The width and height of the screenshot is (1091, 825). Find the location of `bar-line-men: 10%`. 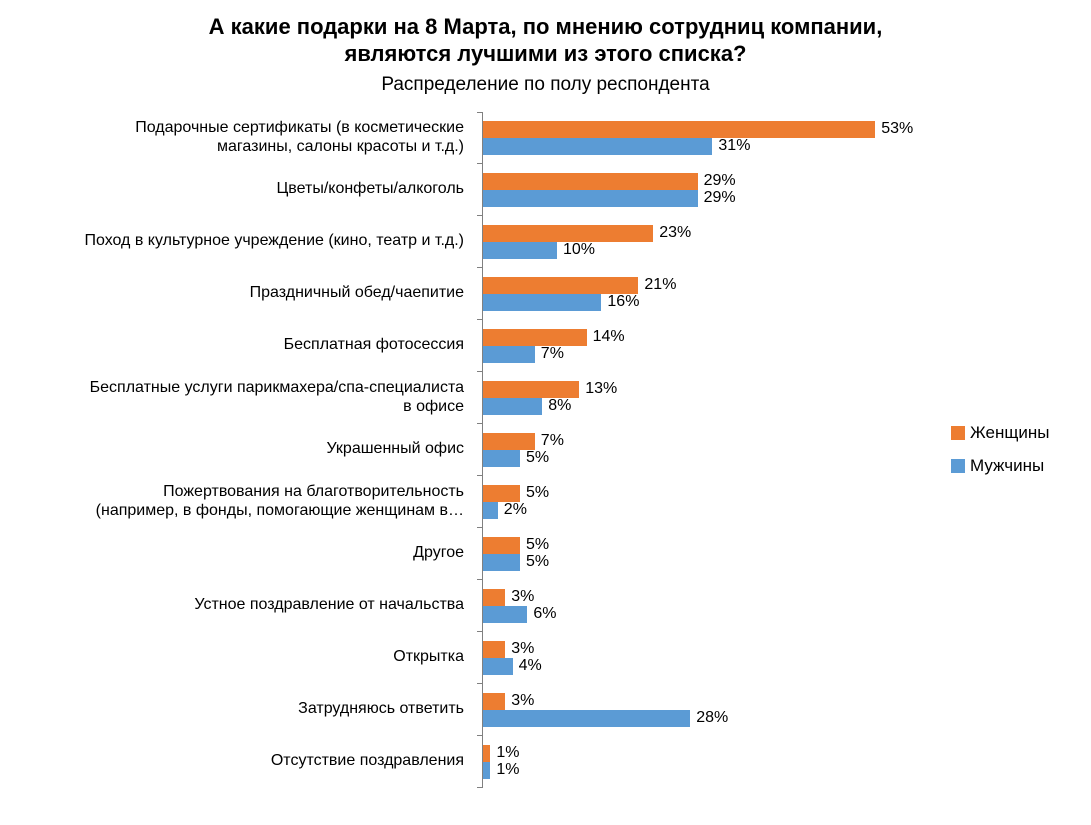

bar-line-men: 10% is located at coordinates (717, 250).